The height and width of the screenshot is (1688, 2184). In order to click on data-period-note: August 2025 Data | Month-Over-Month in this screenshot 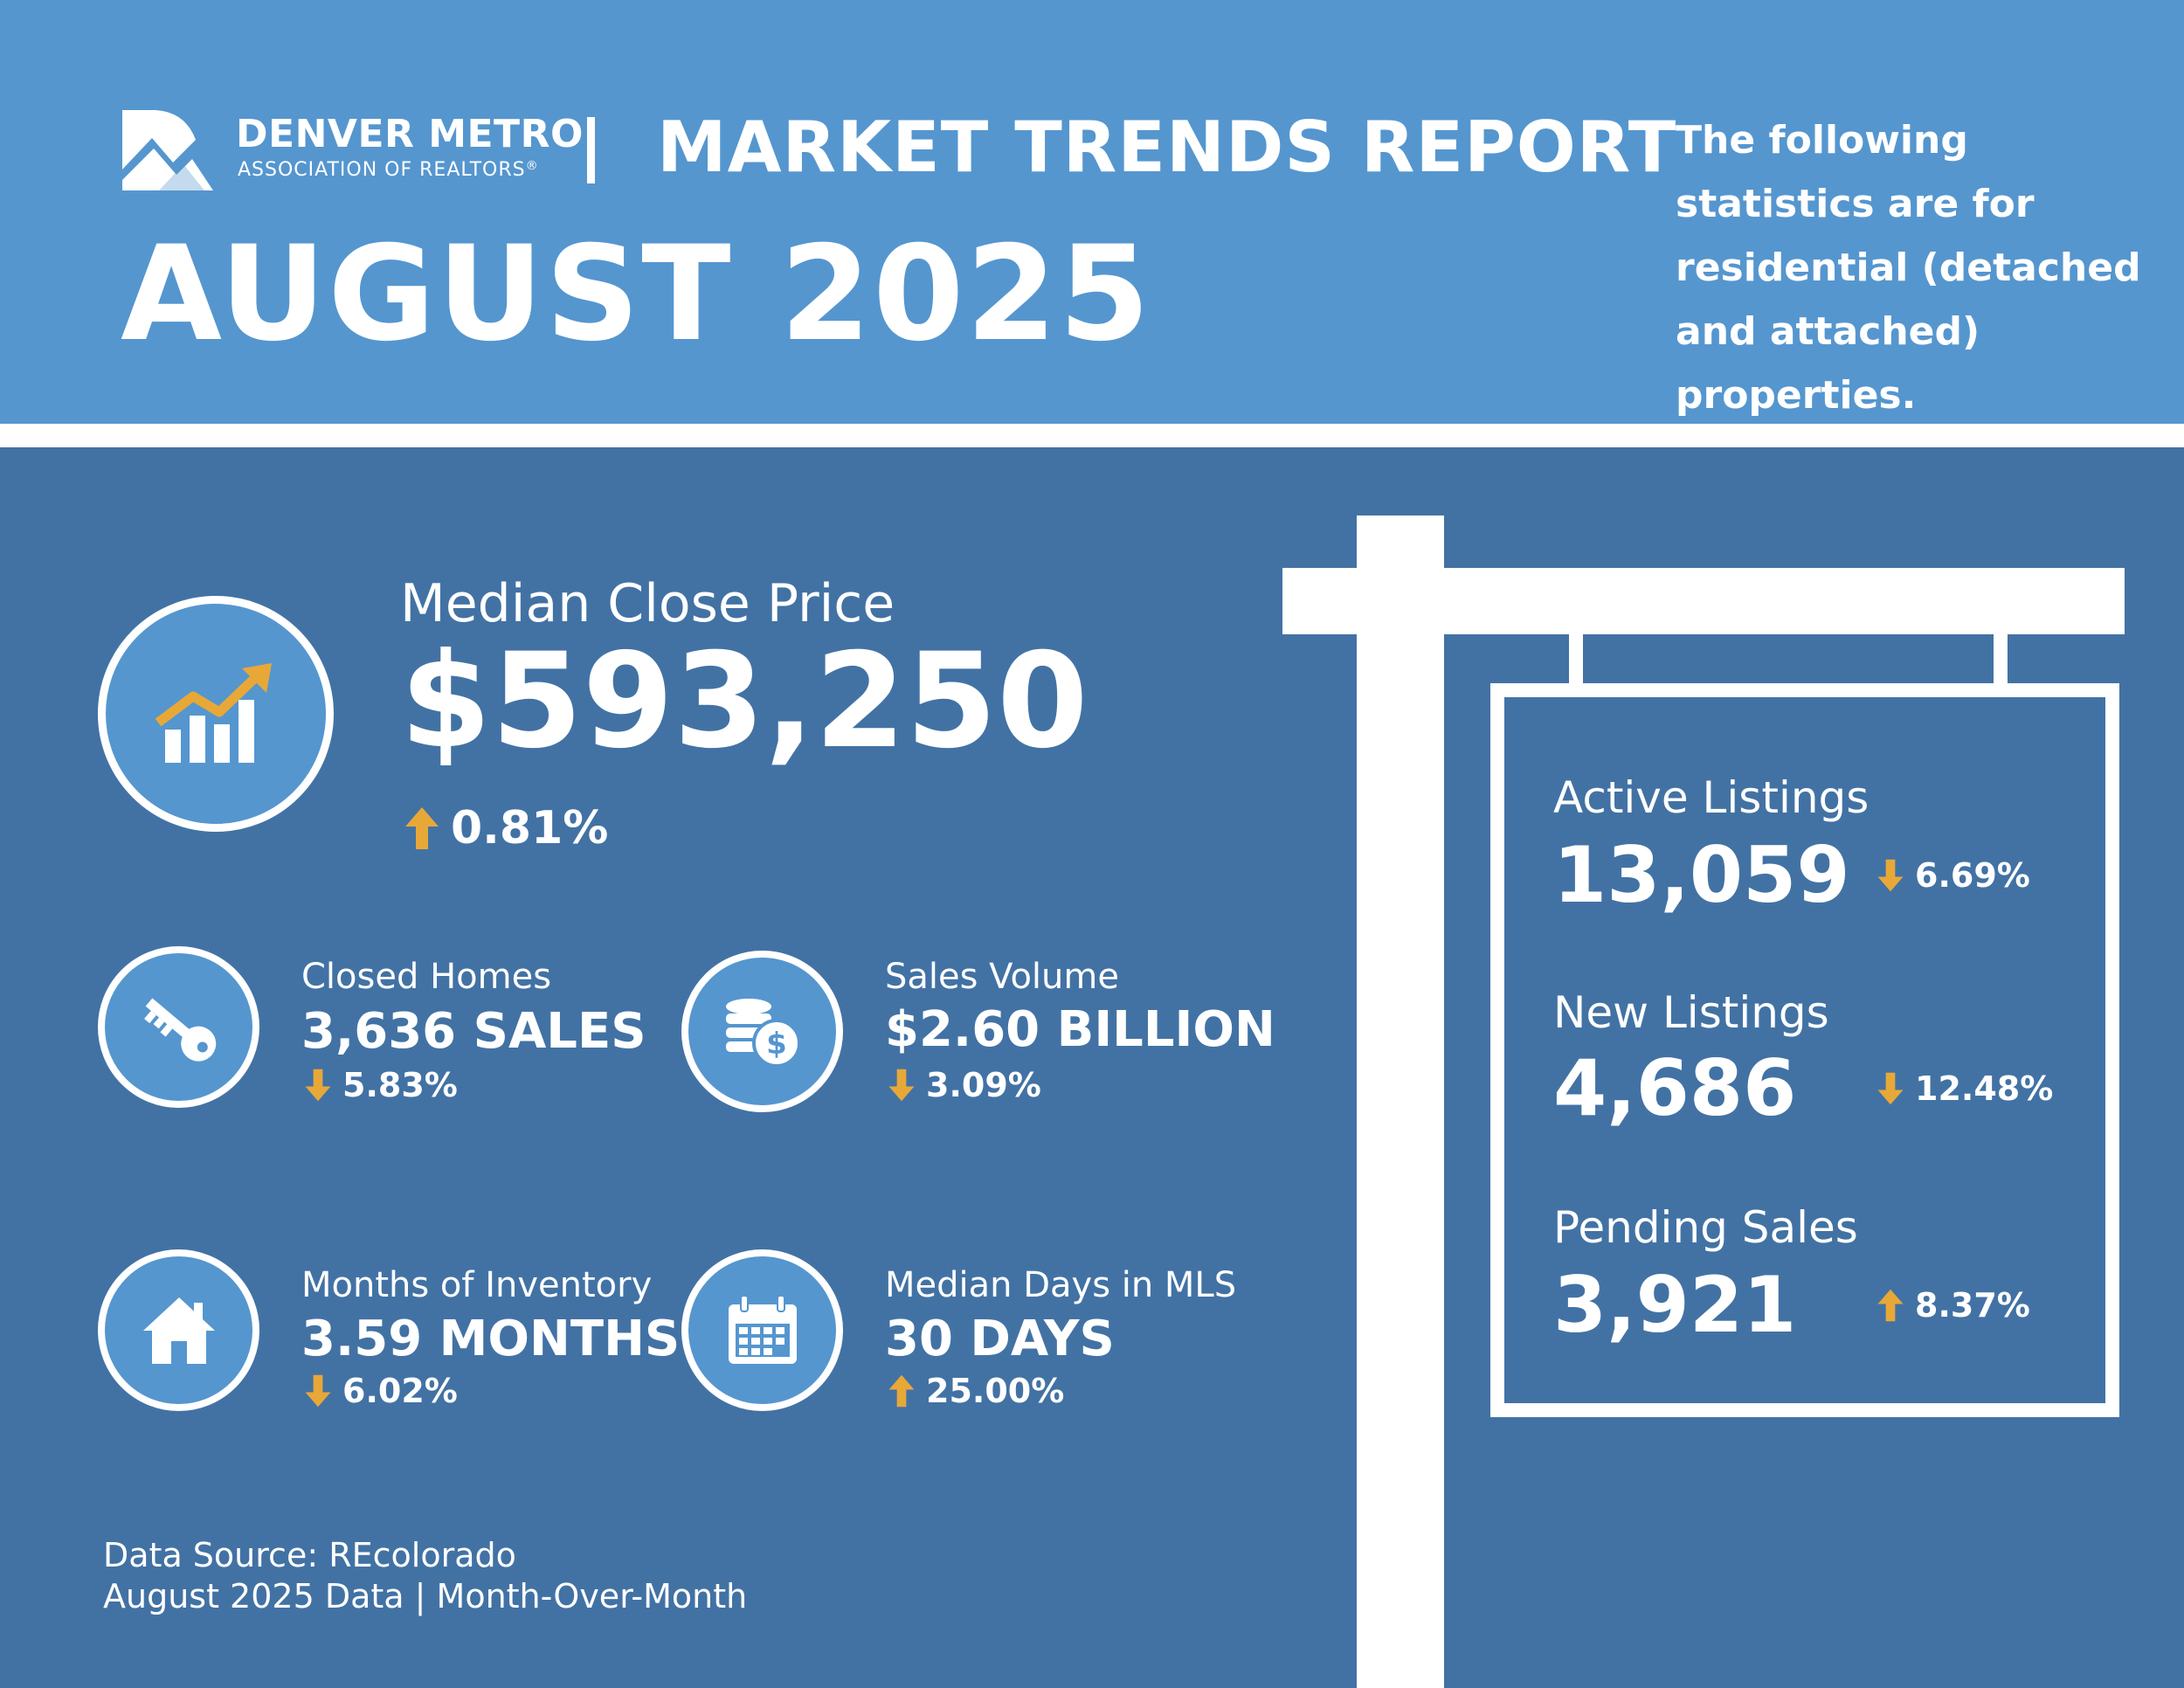, I will do `click(425, 1596)`.